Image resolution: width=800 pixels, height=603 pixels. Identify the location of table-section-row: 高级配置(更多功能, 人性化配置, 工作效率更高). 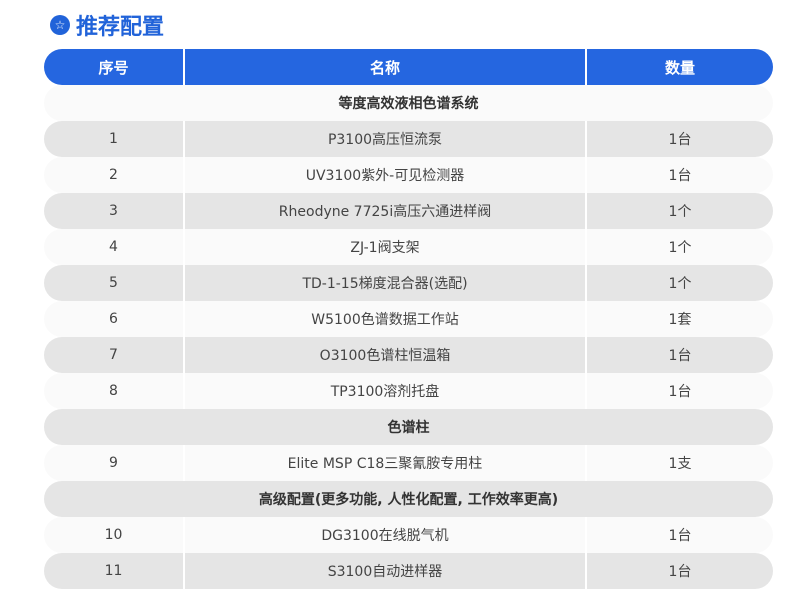
(408, 499).